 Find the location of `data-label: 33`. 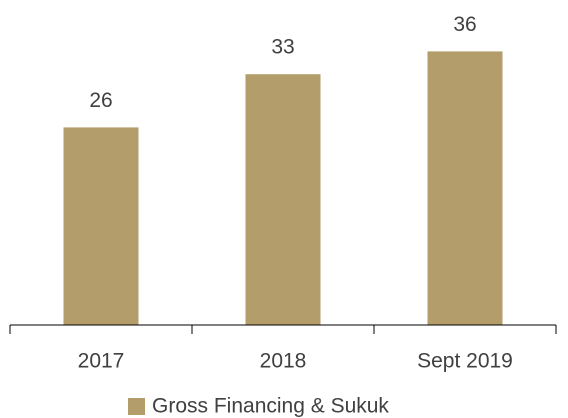

data-label: 33 is located at coordinates (282, 47).